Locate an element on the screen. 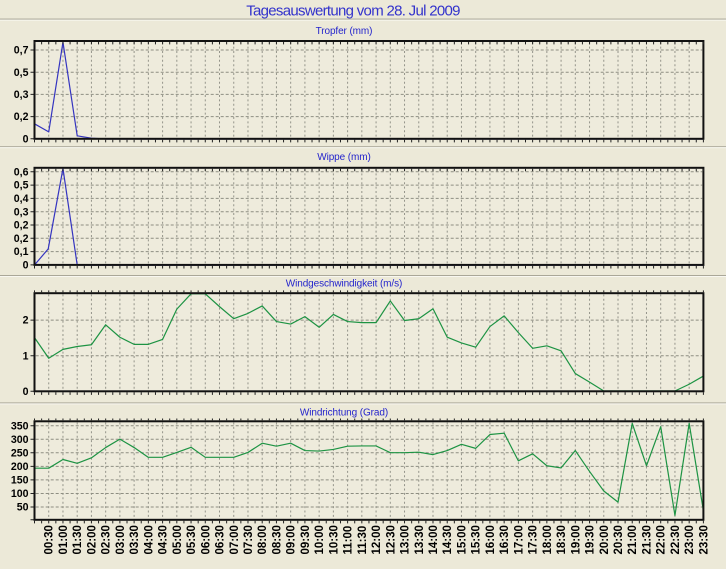  svg-text: 18:30 is located at coordinates (562, 539).